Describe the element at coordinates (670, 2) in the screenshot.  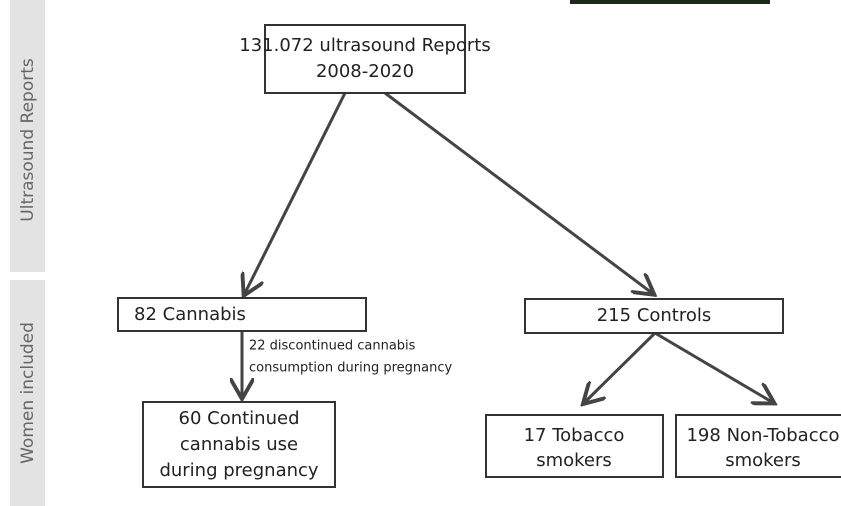
I see `image-fragment` at that location.